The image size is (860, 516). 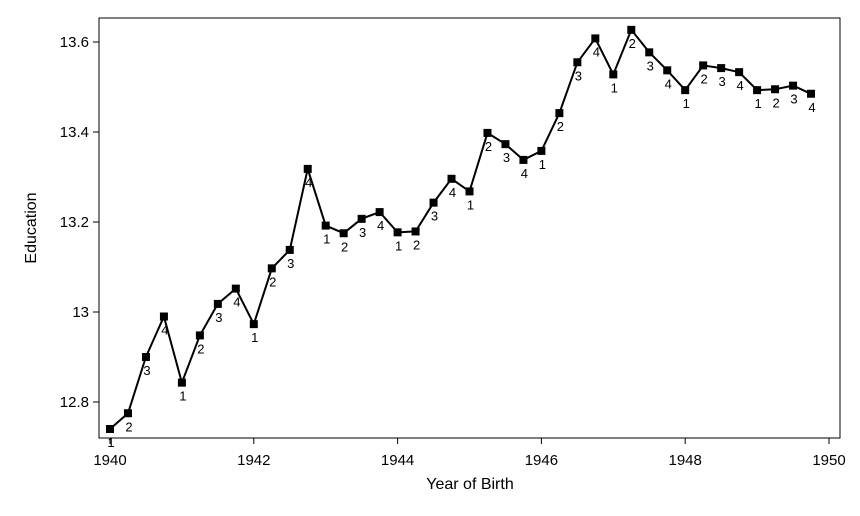 What do you see at coordinates (74, 402) in the screenshot?
I see `y-tick-label: 12.8` at bounding box center [74, 402].